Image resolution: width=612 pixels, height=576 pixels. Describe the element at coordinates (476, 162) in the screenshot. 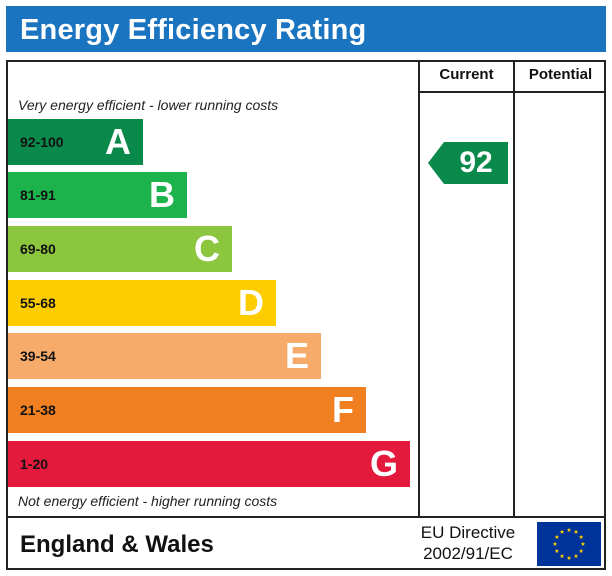

I see `current-rating-value: 92` at that location.